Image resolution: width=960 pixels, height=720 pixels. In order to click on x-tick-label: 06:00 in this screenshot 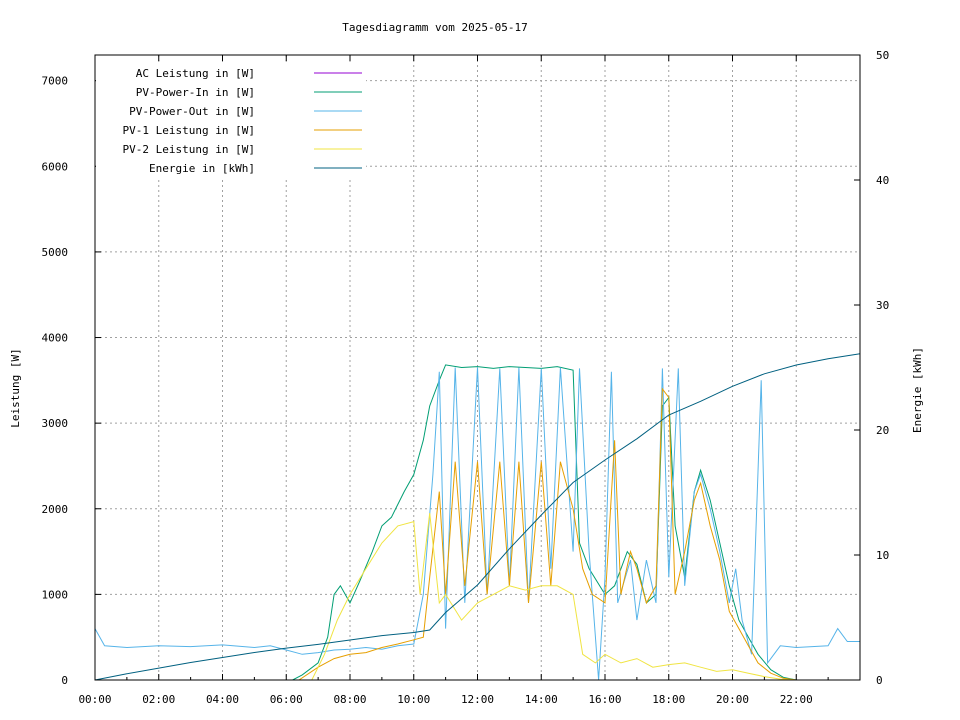, I will do `click(286, 699)`.